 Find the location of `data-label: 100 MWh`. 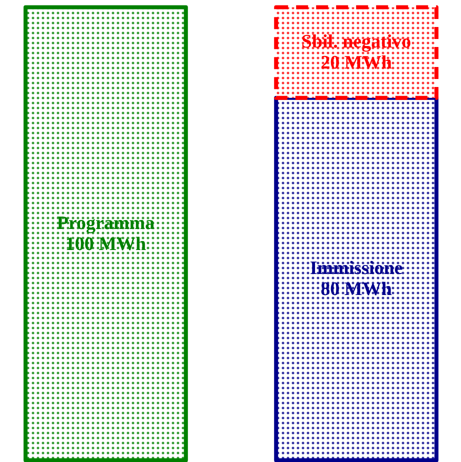

data-label: 100 MWh is located at coordinates (106, 244).